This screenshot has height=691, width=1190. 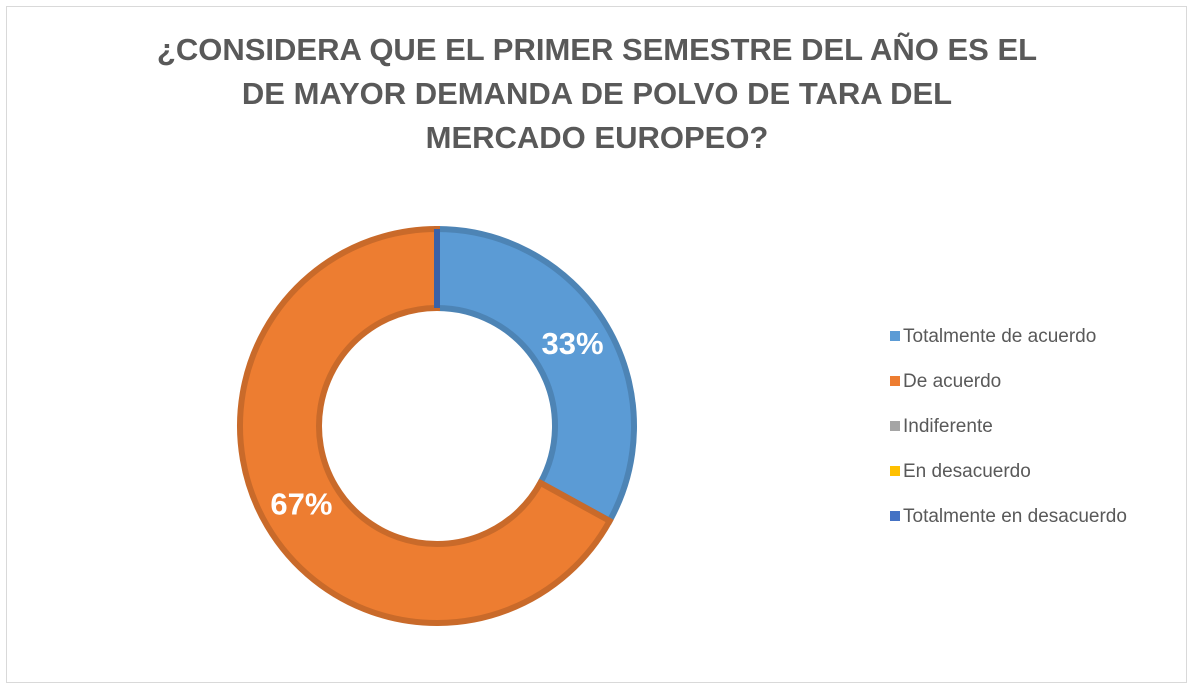 What do you see at coordinates (597, 93) in the screenshot?
I see `chart-title: DE MAYOR DEMANDA DE POLVO DE TARA DEL` at bounding box center [597, 93].